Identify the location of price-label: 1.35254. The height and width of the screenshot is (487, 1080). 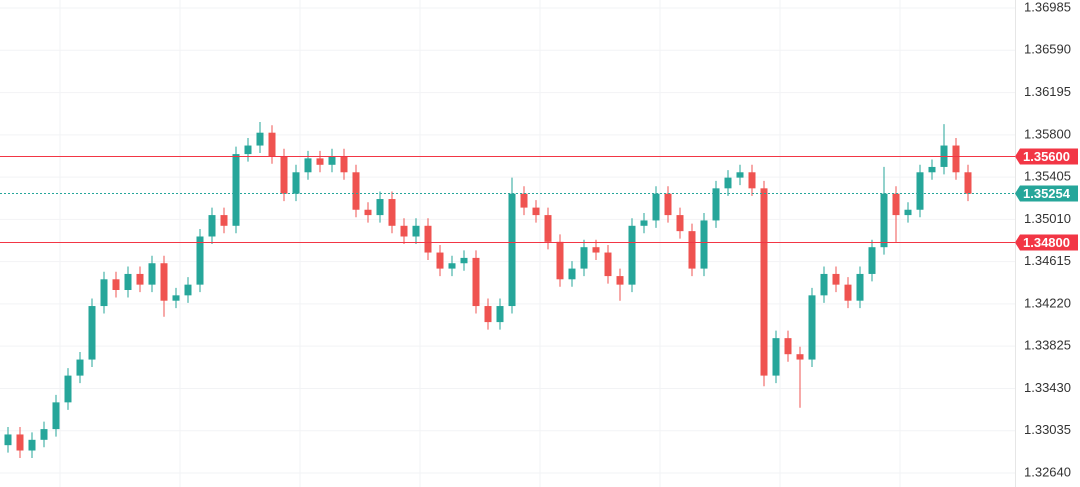
(1047, 193).